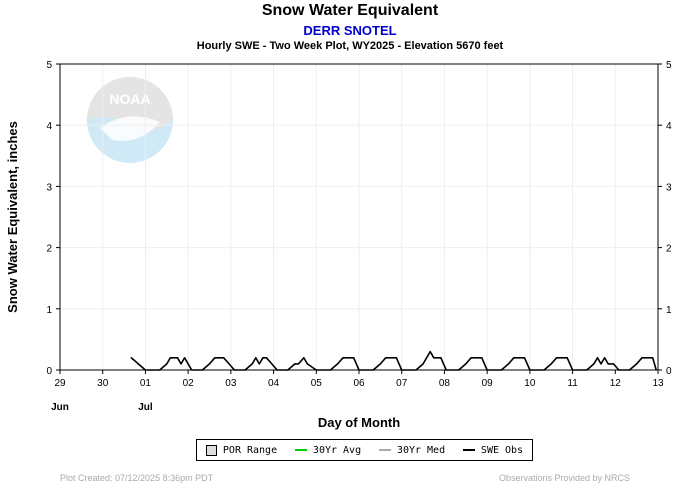 The height and width of the screenshot is (500, 700). What do you see at coordinates (137, 478) in the screenshot?
I see `plot-created-note: Plot Created: 07/12/2025 8:36pm PDT` at bounding box center [137, 478].